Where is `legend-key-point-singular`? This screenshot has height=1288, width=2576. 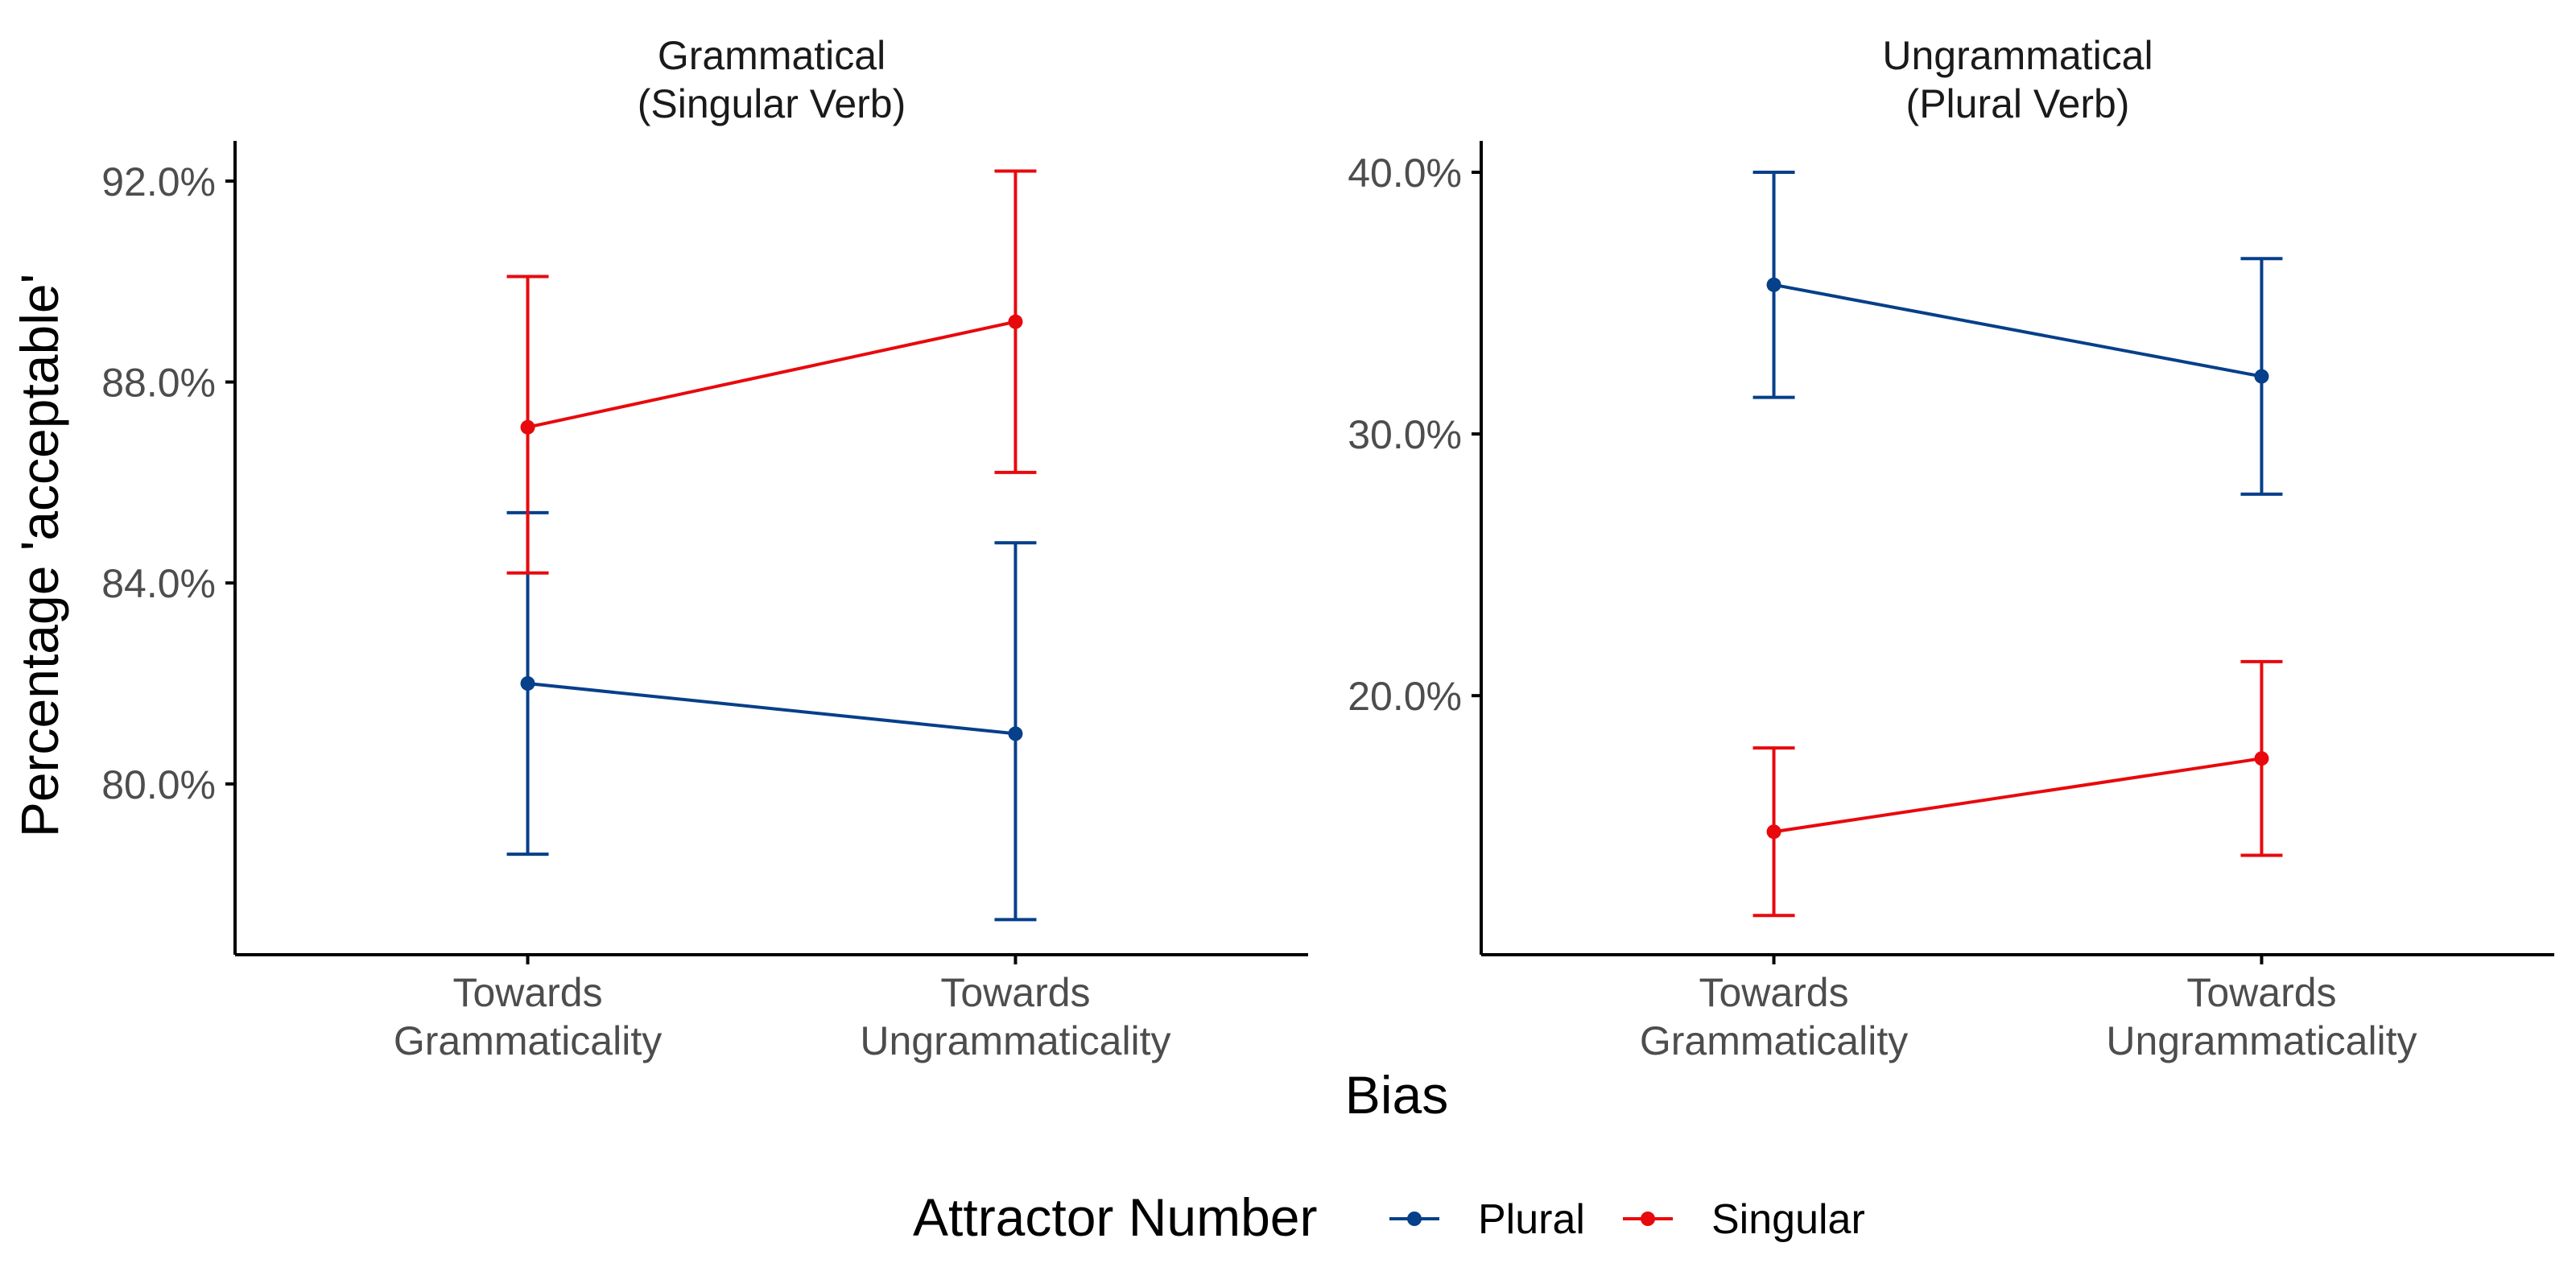
legend-key-point-singular is located at coordinates (1648, 1219).